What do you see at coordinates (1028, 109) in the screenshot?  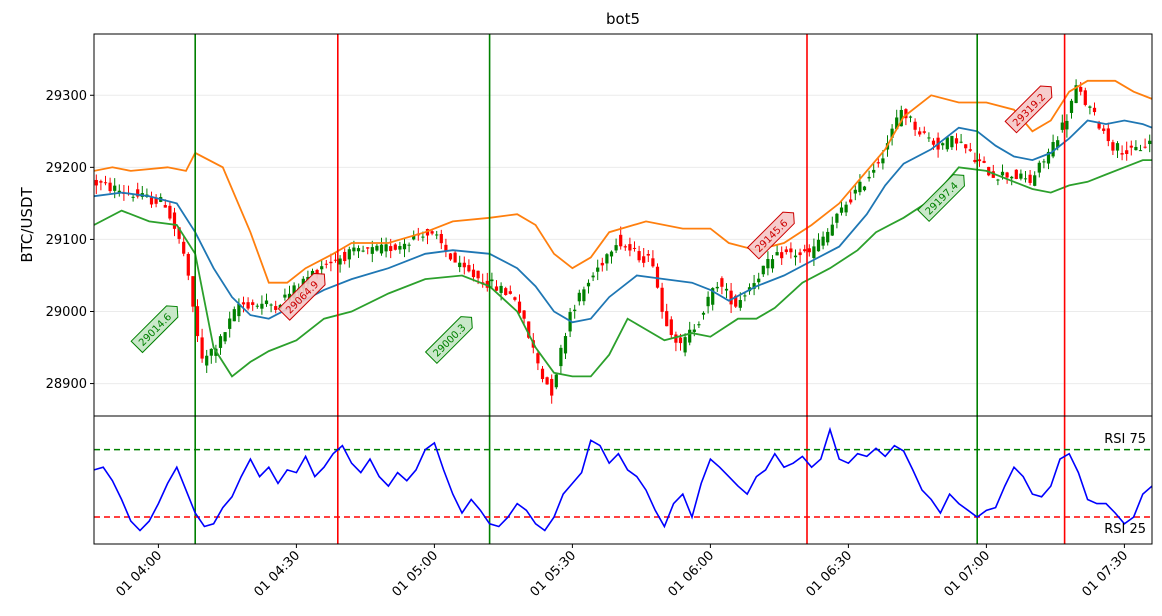 I see `sell-annotation: 29319.2` at bounding box center [1028, 109].